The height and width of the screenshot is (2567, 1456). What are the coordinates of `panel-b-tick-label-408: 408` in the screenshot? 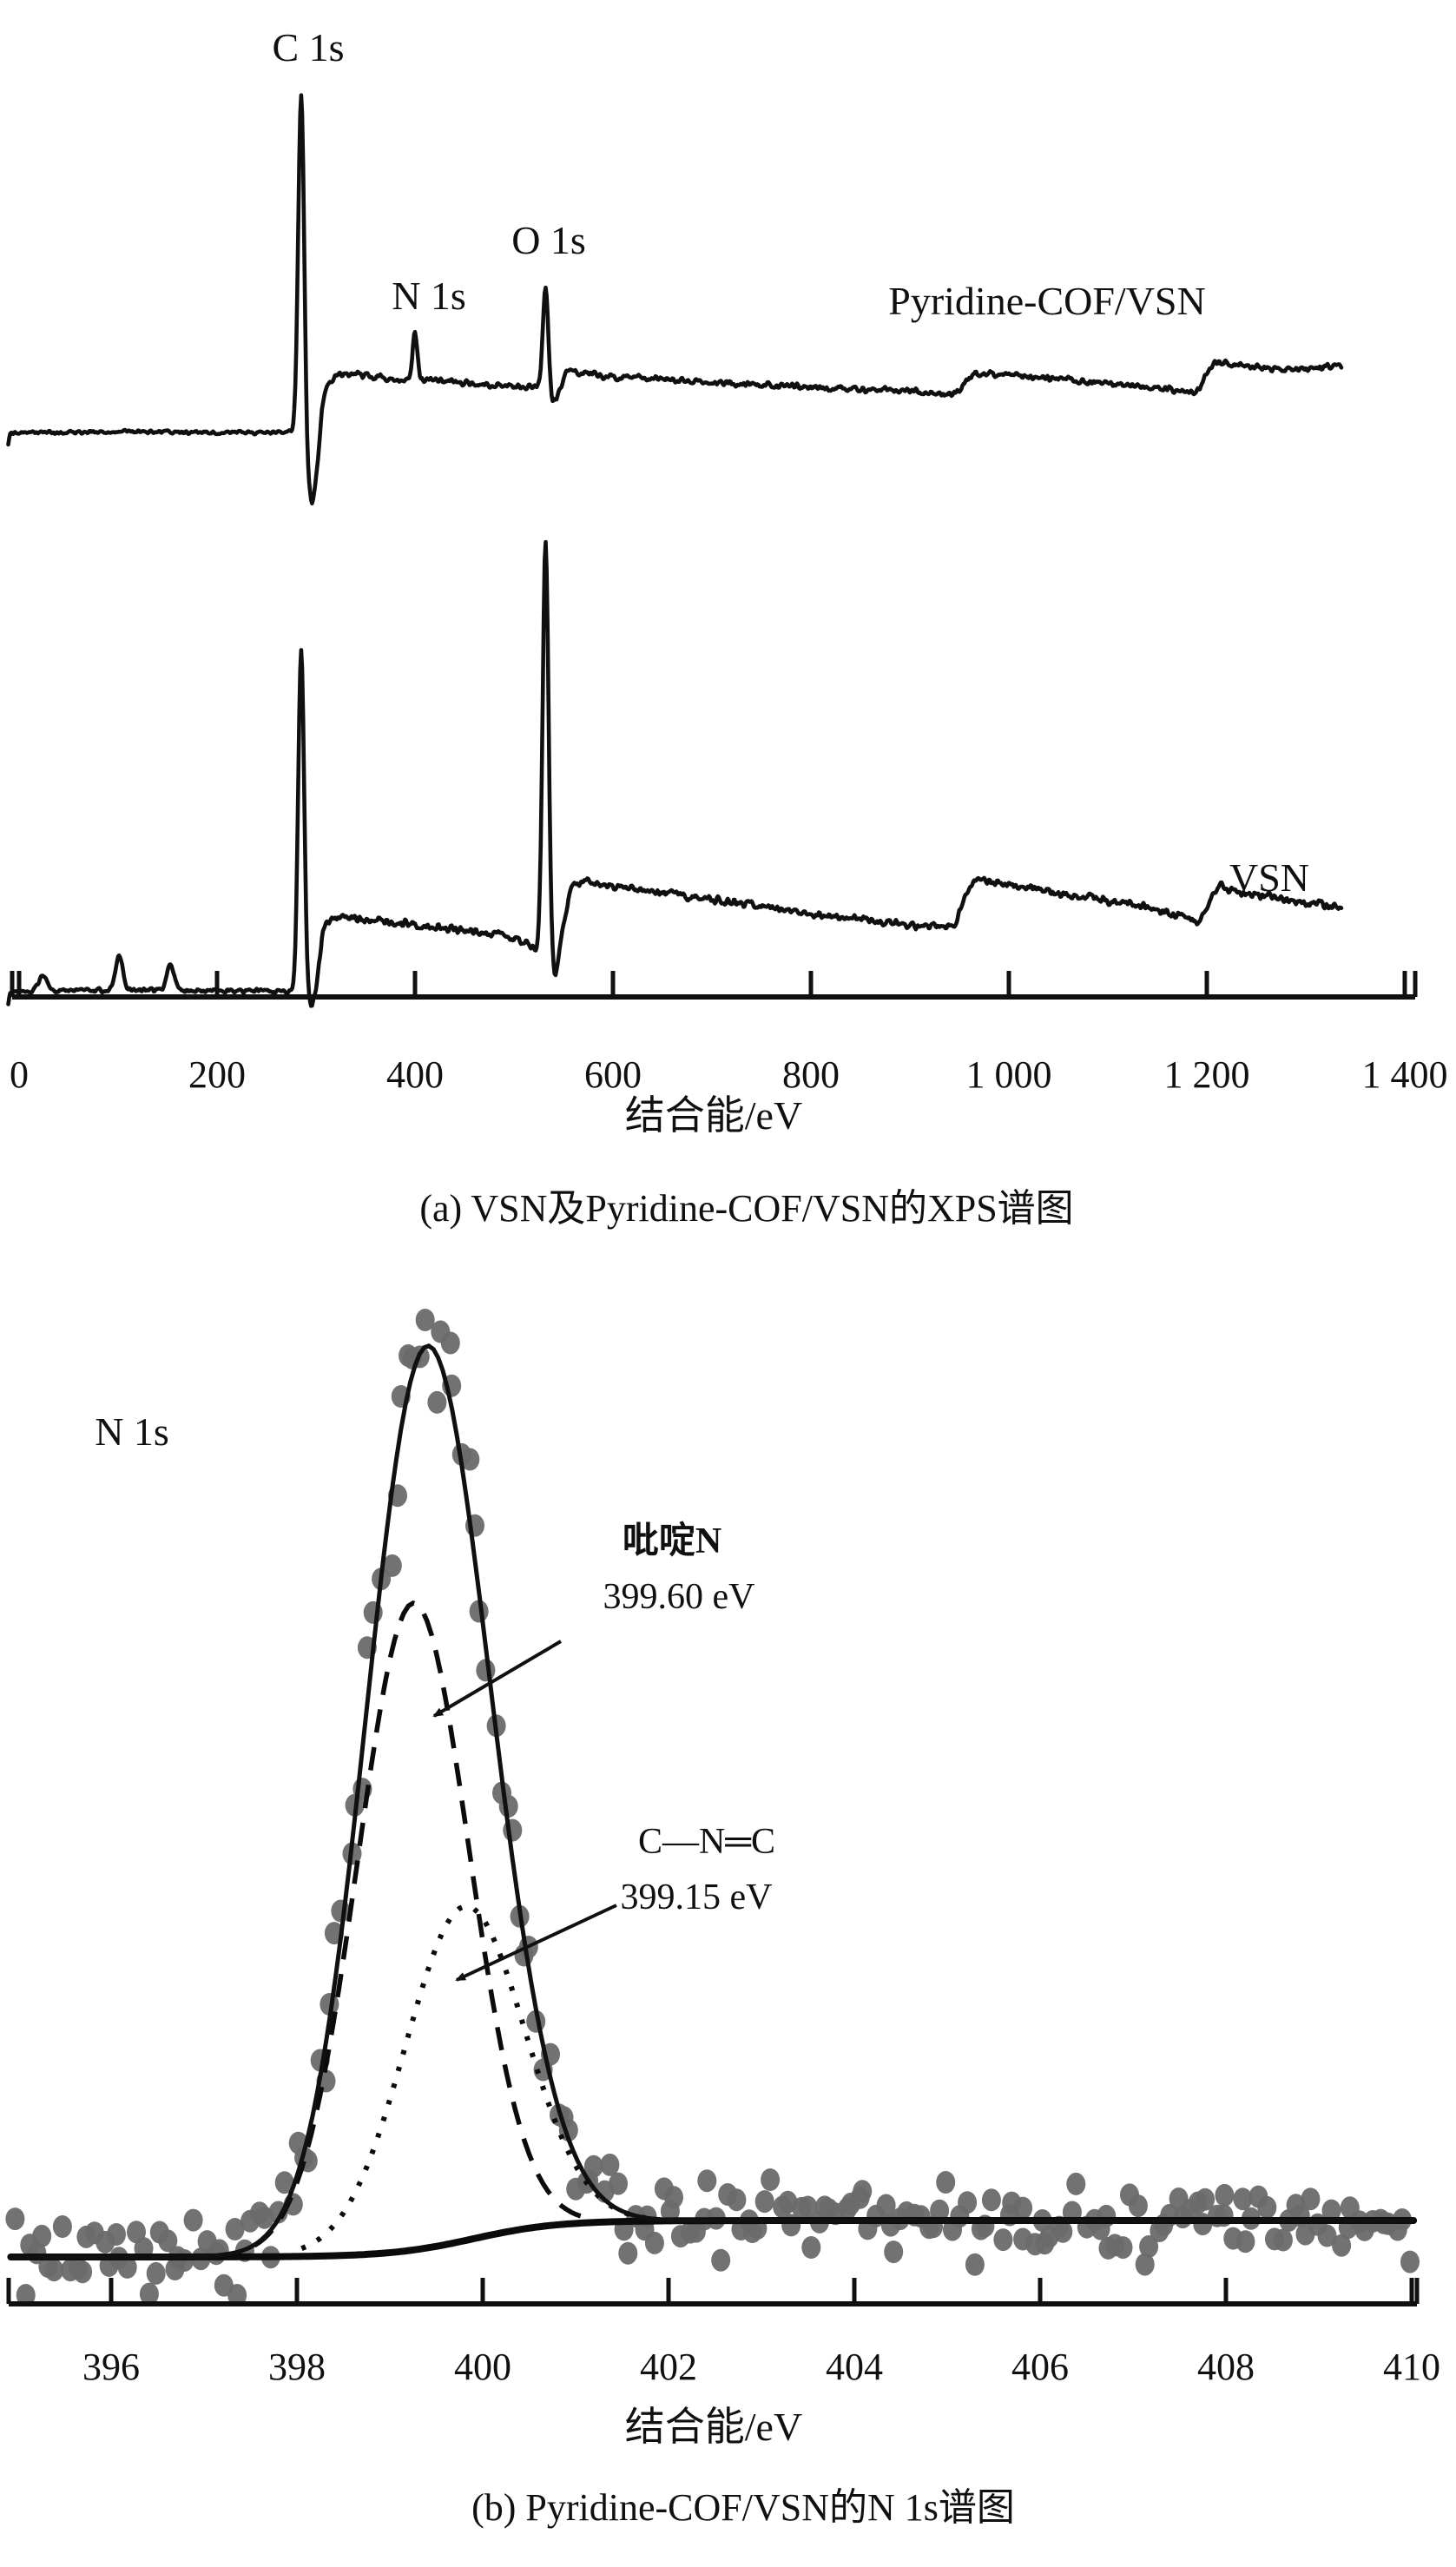 It's located at (1226, 2367).